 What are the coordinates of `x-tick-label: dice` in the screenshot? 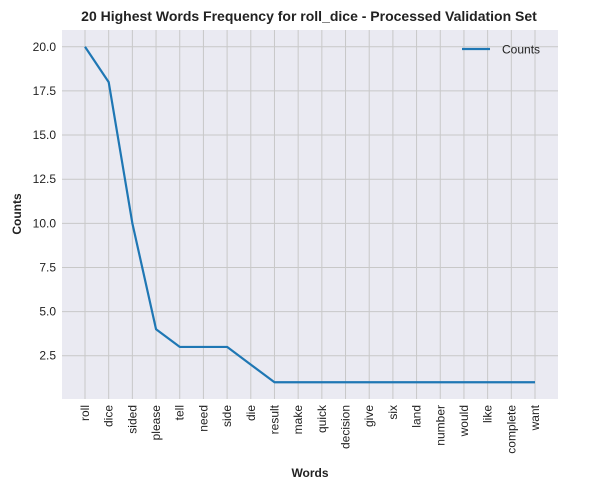 It's located at (109, 416).